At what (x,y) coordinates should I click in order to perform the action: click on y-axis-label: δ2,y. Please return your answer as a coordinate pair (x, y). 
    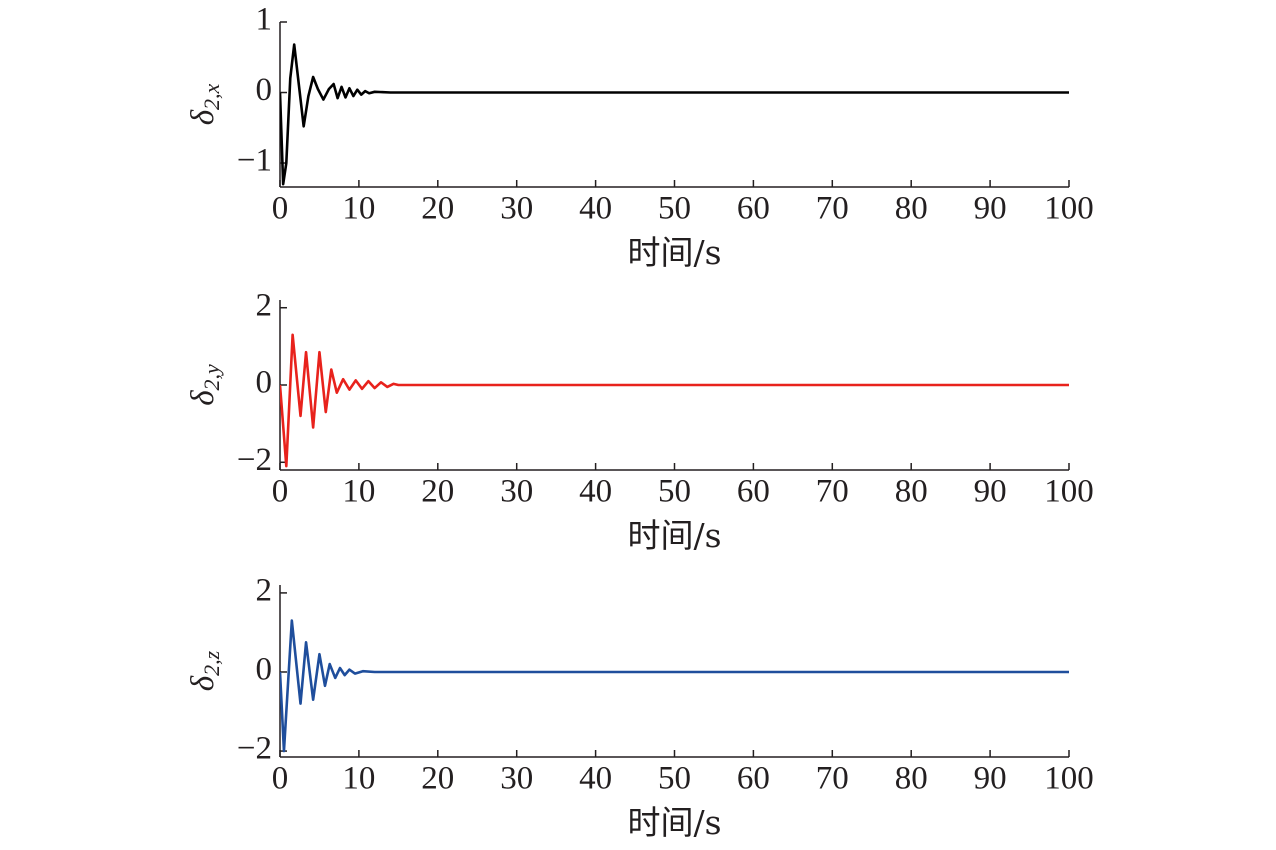
    Looking at the image, I should click on (204, 385).